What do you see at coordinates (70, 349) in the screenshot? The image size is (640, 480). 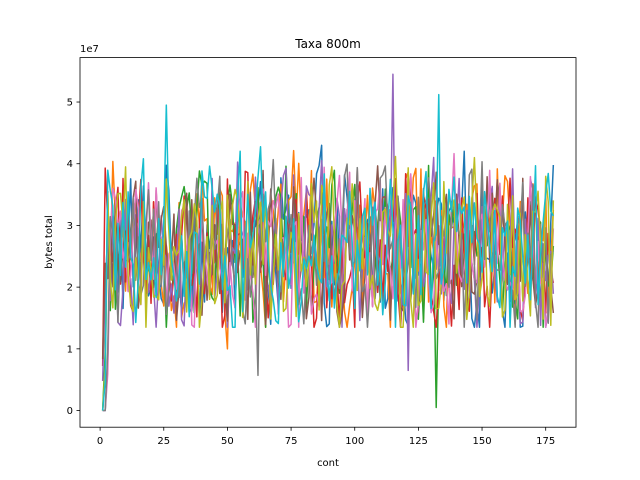 I see `y-tick-label: 1` at bounding box center [70, 349].